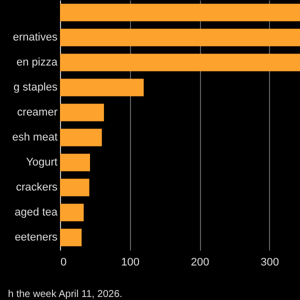 The image size is (300, 300). I want to click on y-tick-label: crackers, so click(37, 188).